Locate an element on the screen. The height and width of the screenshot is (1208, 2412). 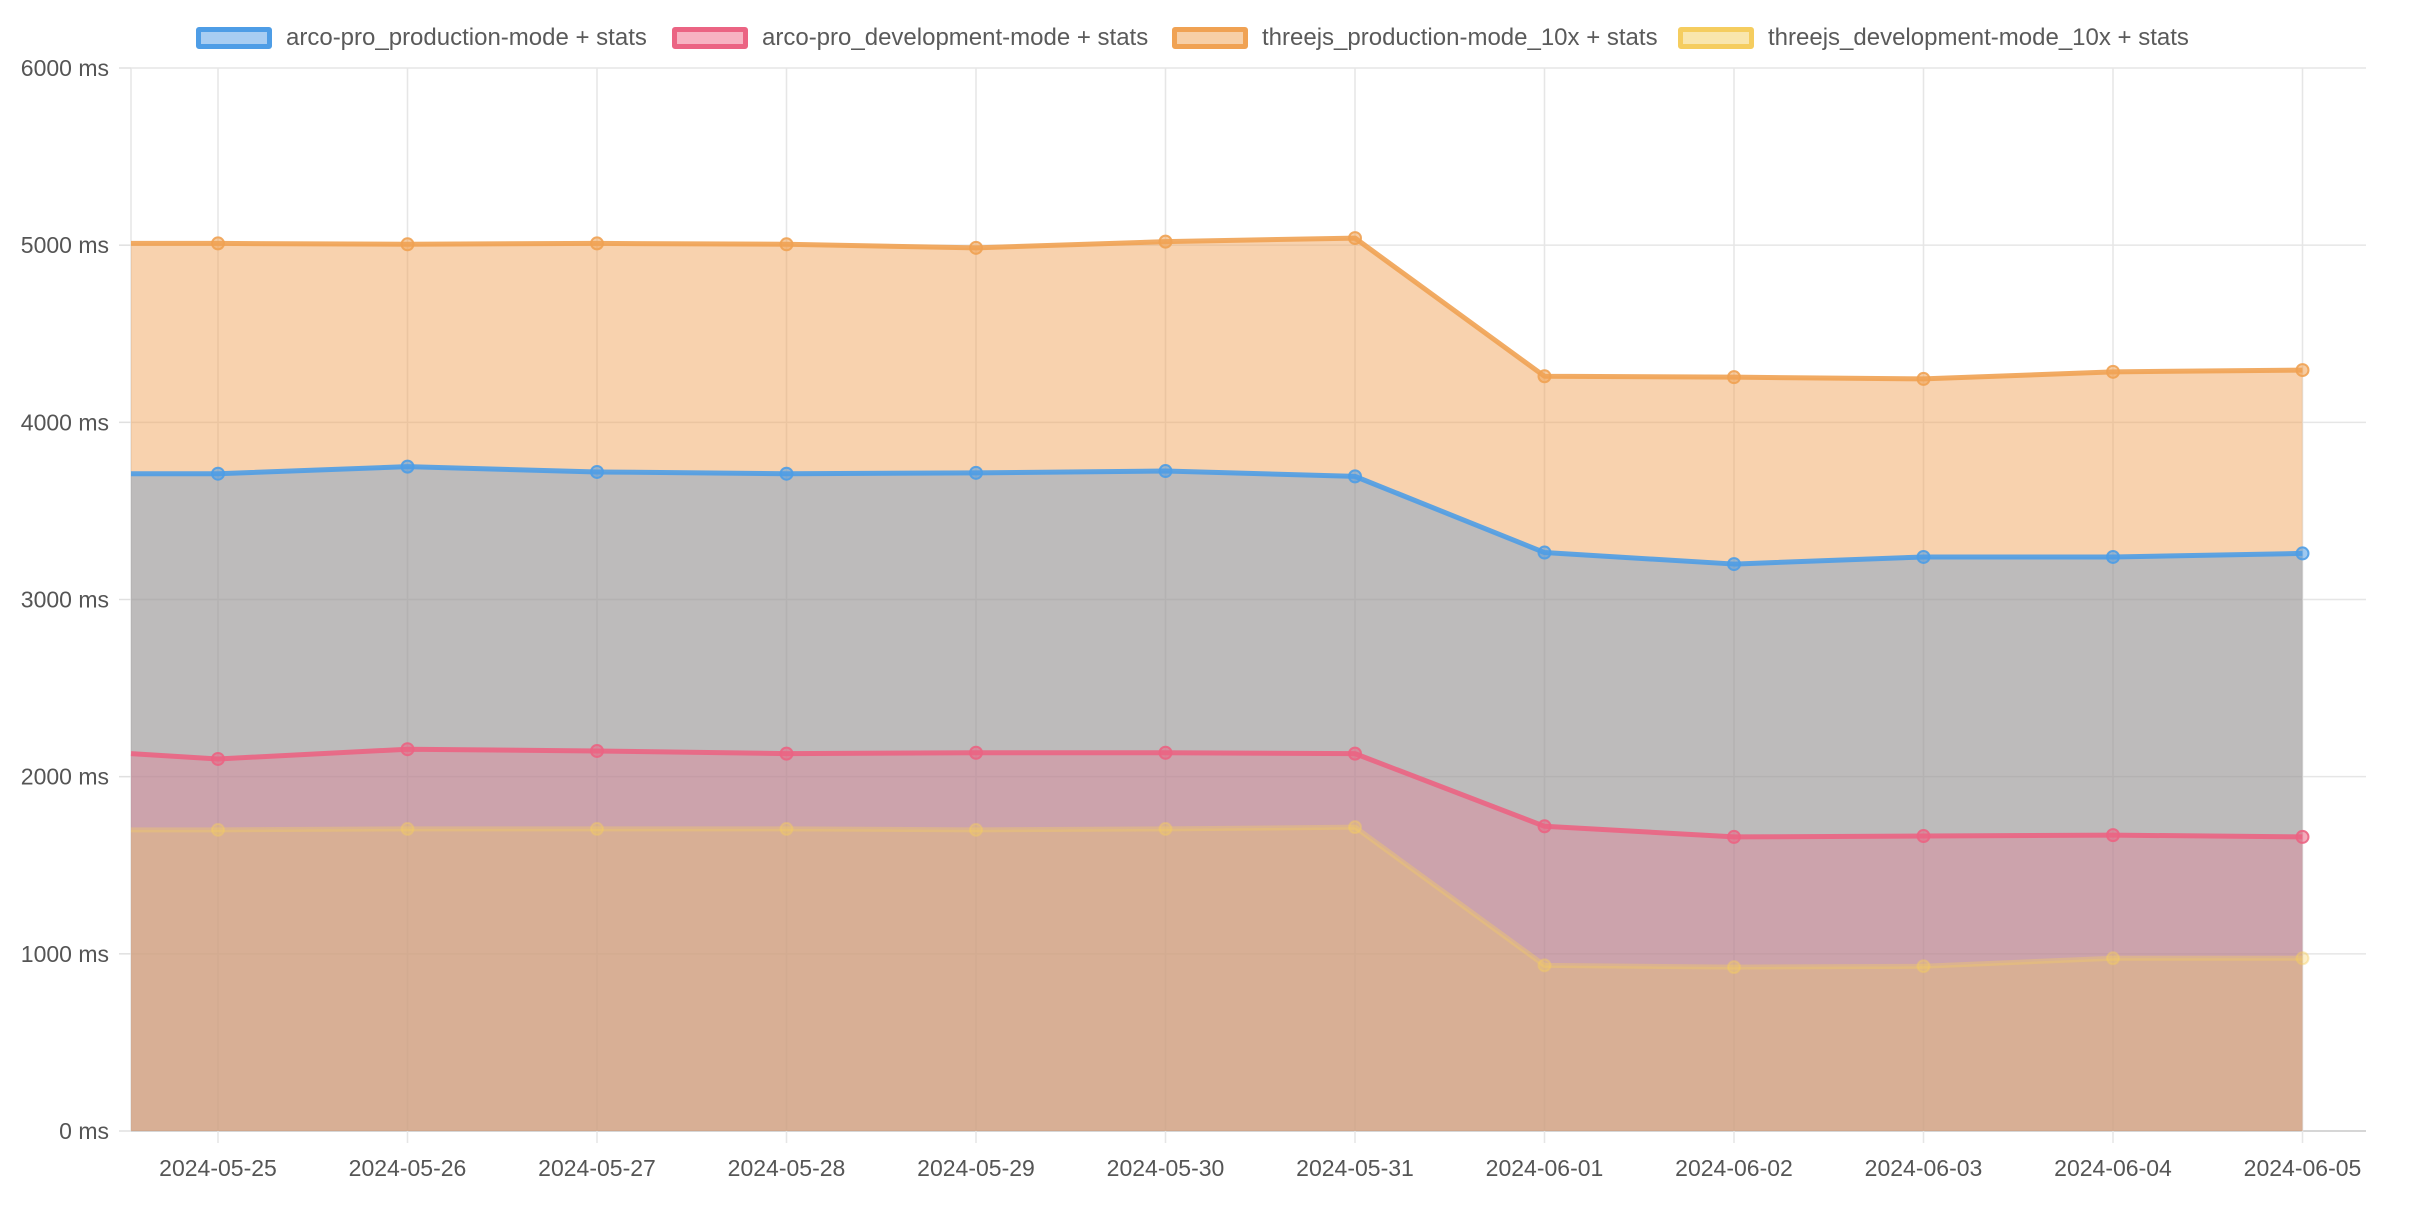
legend-label: threejs_development-mode_10x + stats is located at coordinates (1978, 37).